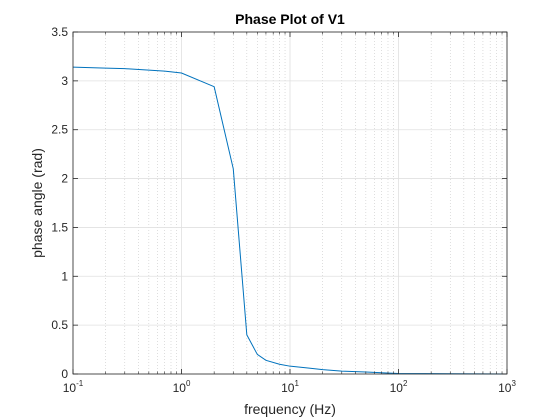 This screenshot has height=420, width=560. Describe the element at coordinates (59, 203) in the screenshot. I see `y-tick-labels: 0 0.5 1 1.5 2 2.5 3 3.5` at that location.